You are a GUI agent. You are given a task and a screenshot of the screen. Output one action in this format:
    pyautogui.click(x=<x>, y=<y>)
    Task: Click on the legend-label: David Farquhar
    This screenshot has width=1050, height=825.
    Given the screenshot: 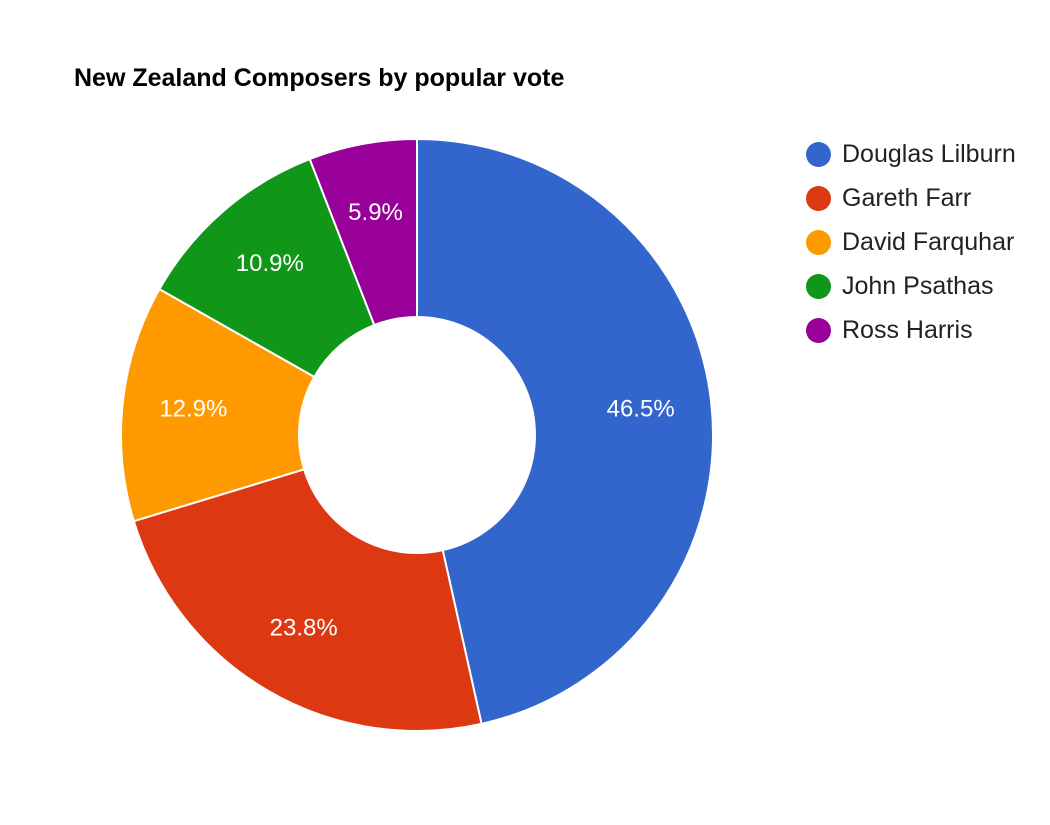 What is the action you would take?
    pyautogui.click(x=928, y=241)
    